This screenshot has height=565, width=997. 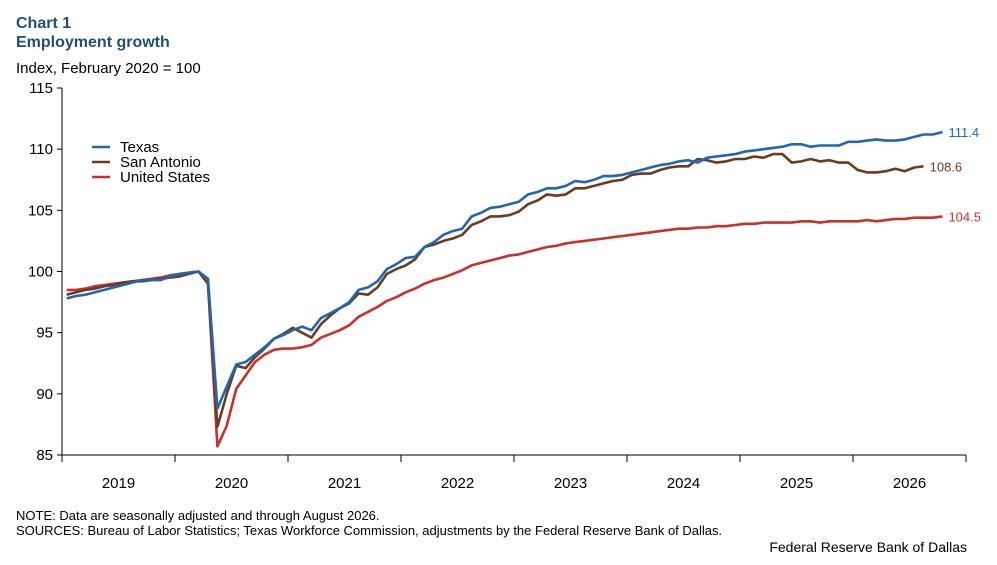 What do you see at coordinates (139, 147) in the screenshot?
I see `legend-label-texas: Texas` at bounding box center [139, 147].